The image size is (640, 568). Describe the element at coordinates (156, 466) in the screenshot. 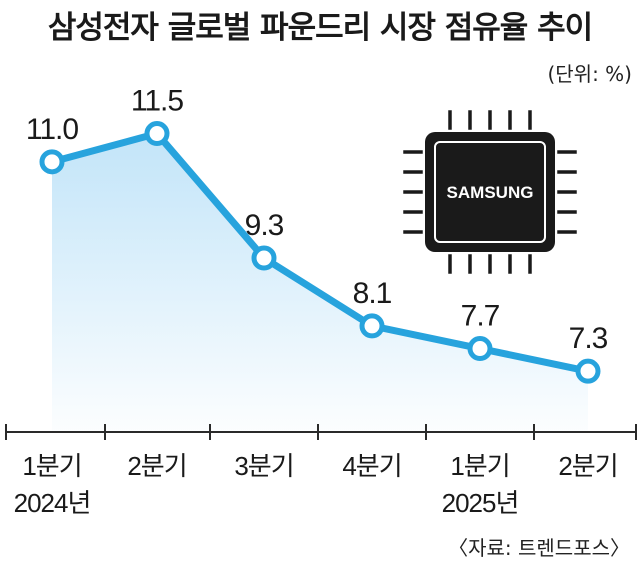

I see `x-tick-label-2: 2분기` at that location.